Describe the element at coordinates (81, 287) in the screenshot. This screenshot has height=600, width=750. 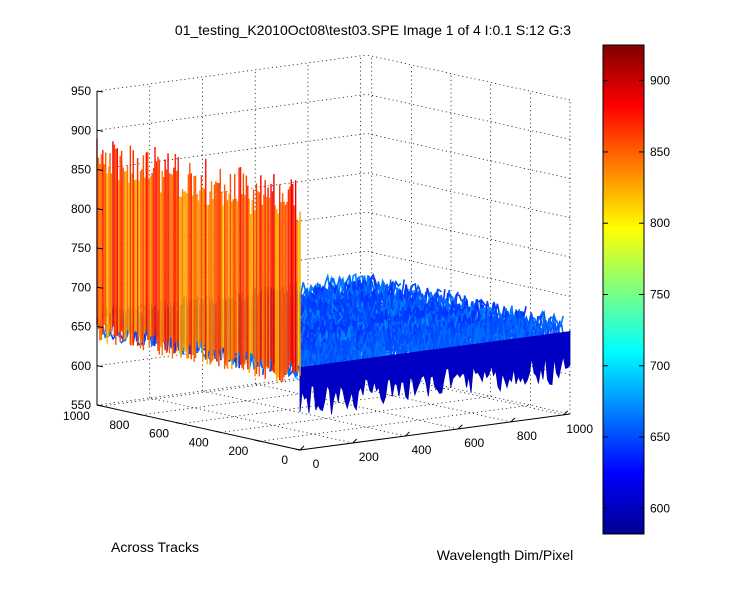
I see `z-tick-label: 700` at that location.